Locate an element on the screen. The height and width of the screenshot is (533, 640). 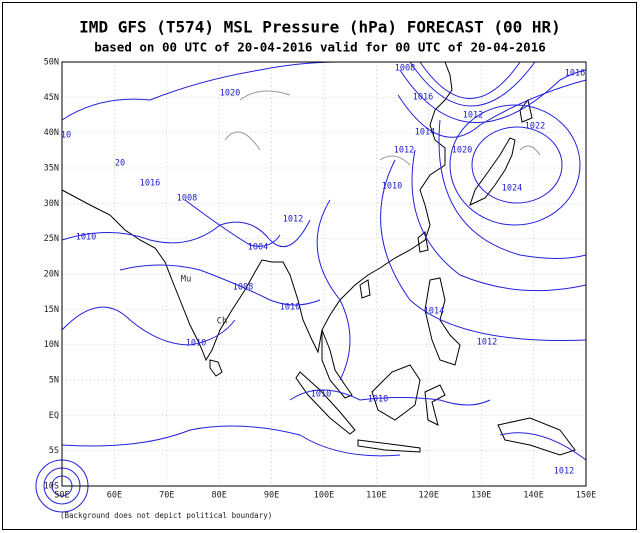
place-label: Mu is located at coordinates (186, 280).